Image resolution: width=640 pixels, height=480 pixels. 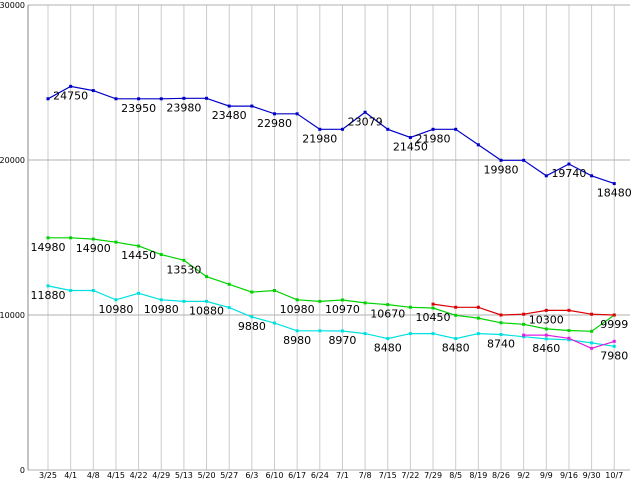 What do you see at coordinates (229, 475) in the screenshot?
I see `x-tick-label: 5/27` at bounding box center [229, 475].